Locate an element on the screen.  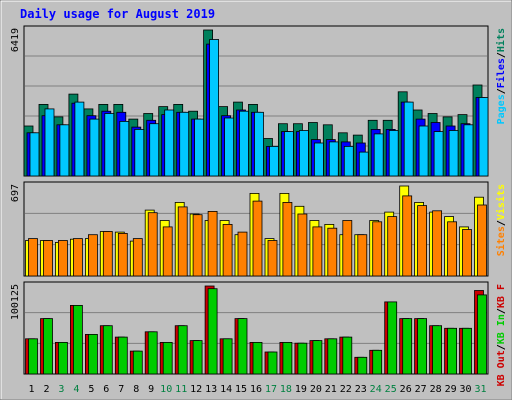
legend: Sites/Visits is located at coordinates (501, 220).